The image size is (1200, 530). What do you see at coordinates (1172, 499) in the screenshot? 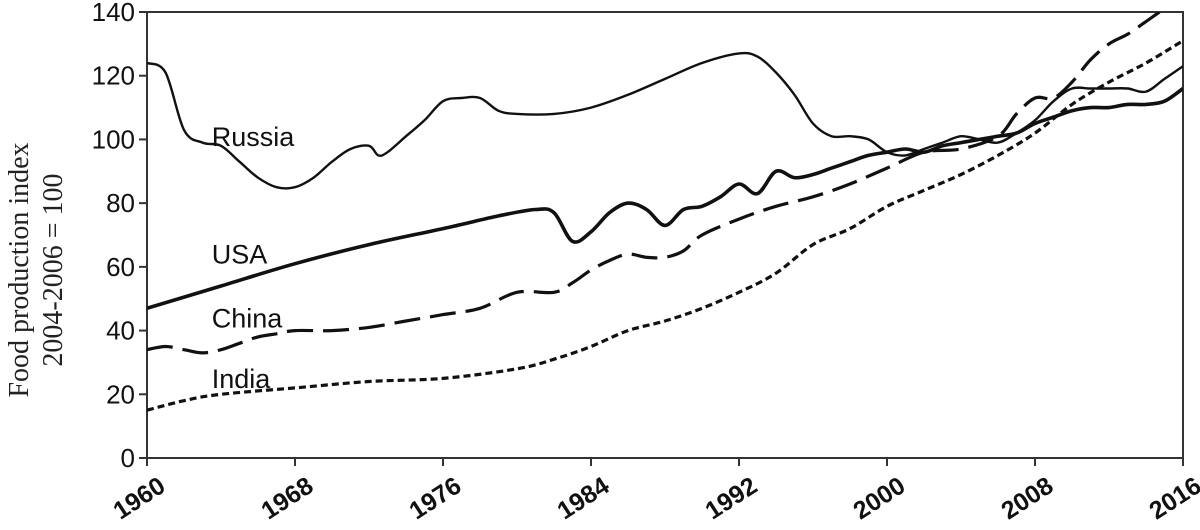
I see `x-tick-label: 2016` at bounding box center [1172, 499].